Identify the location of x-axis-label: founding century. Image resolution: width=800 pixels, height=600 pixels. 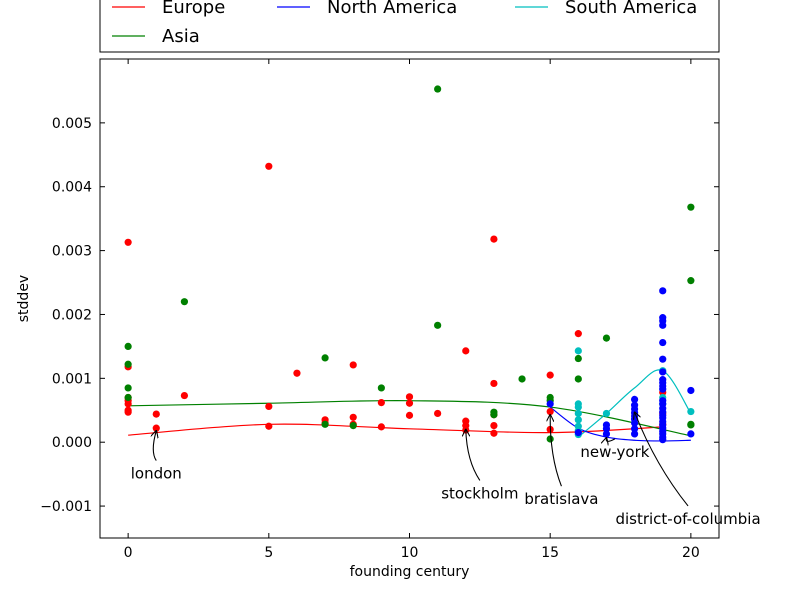
(410, 572).